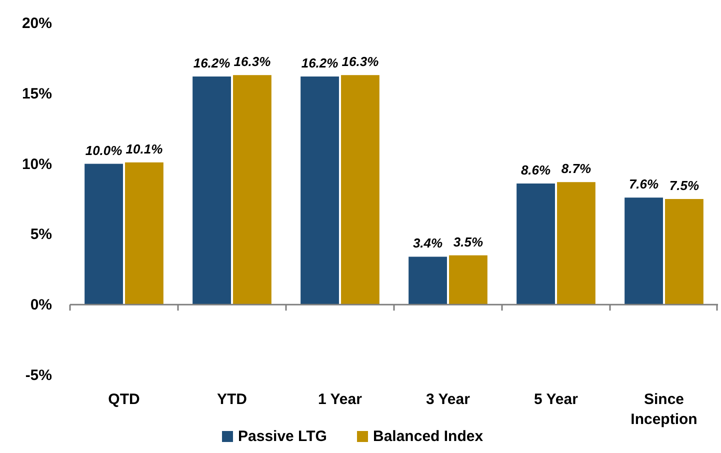  Describe the element at coordinates (41, 235) in the screenshot. I see `y-tick-label: 5%` at that location.